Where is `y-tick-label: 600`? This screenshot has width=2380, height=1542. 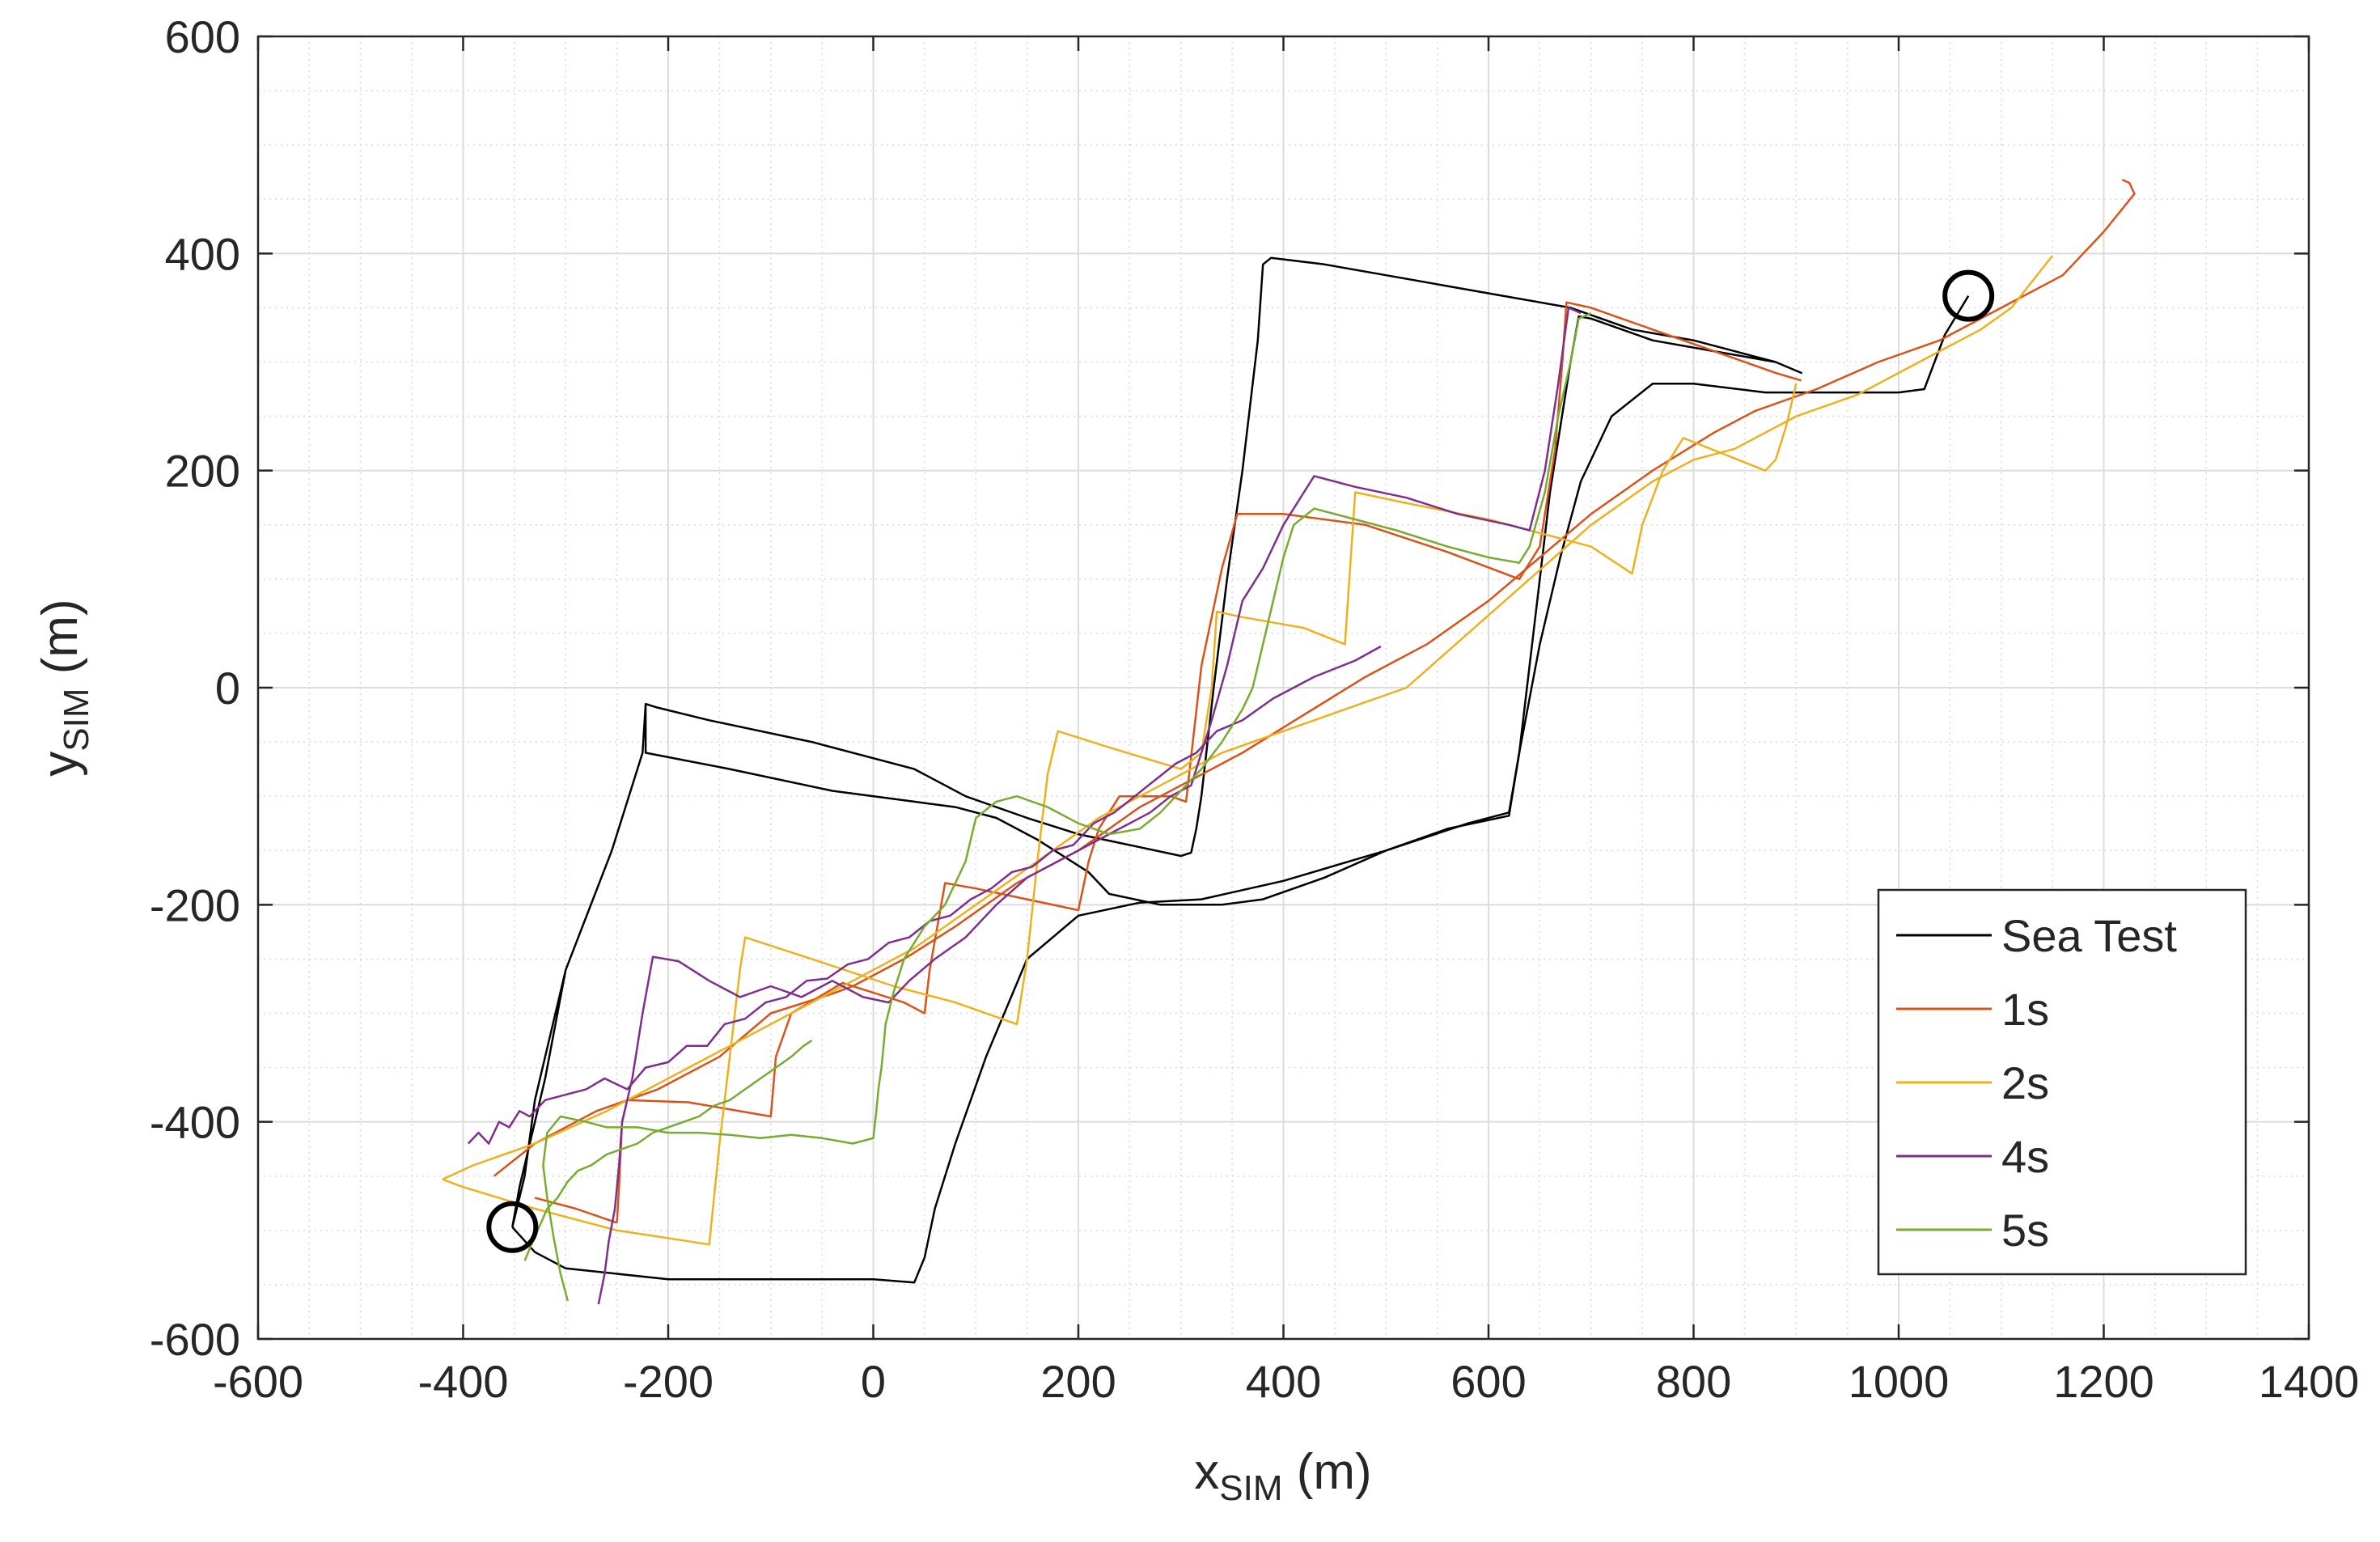
y-tick-label: 600 is located at coordinates (202, 36).